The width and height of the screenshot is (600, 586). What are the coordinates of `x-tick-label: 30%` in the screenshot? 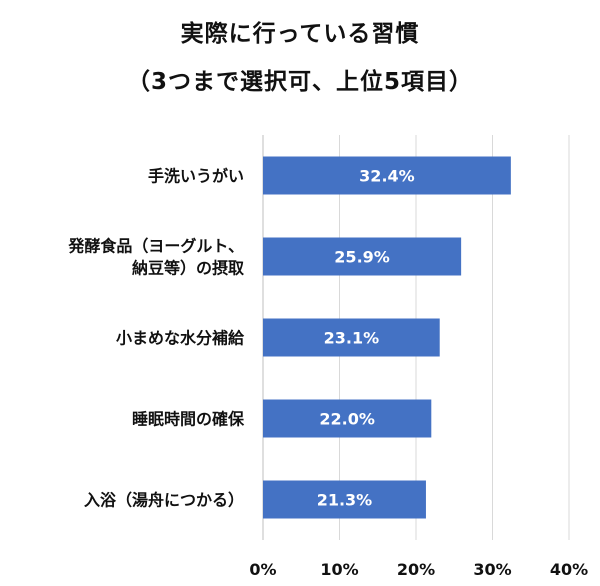 It's located at (492, 569).